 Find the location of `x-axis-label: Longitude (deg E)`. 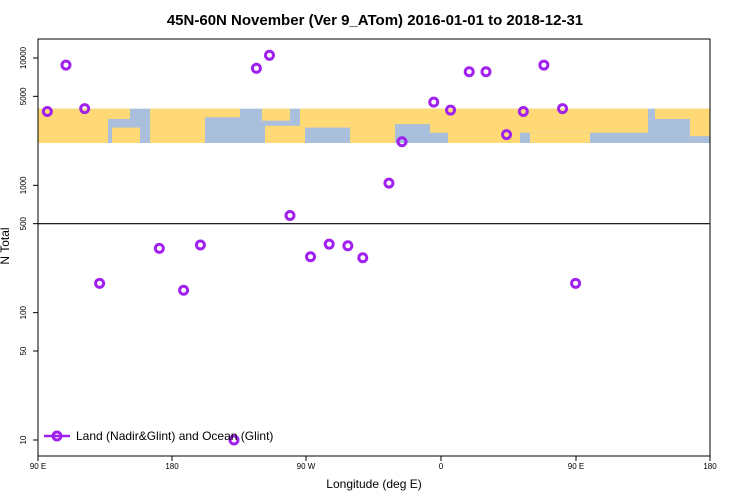

x-axis-label: Longitude (deg E) is located at coordinates (373, 484).